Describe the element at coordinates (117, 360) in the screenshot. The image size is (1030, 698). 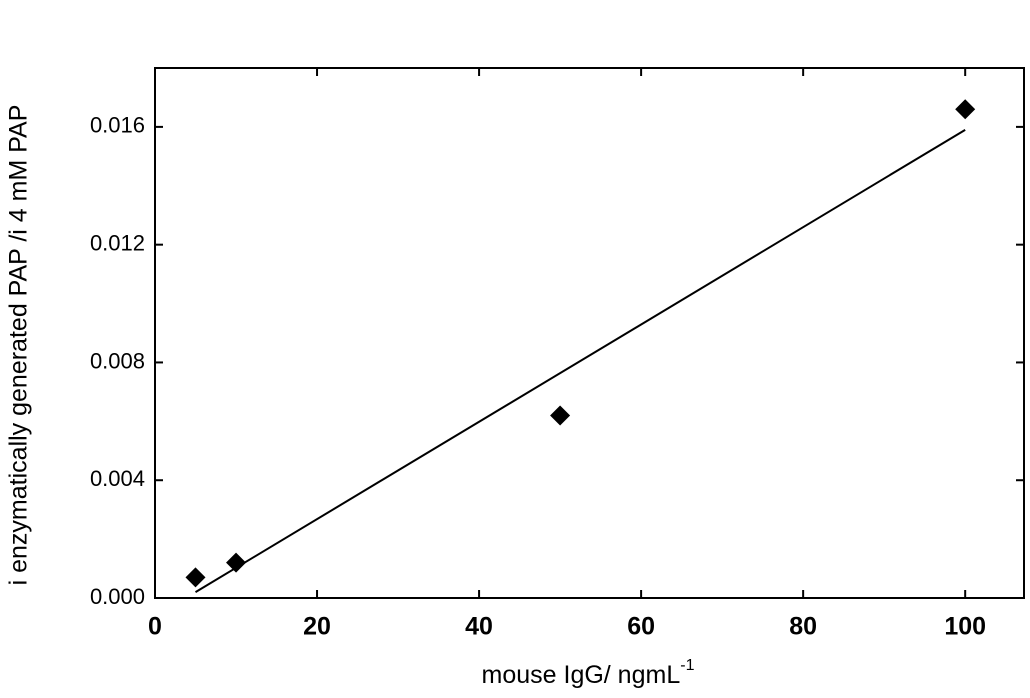
I see `y-tick-label: 0.008` at that location.